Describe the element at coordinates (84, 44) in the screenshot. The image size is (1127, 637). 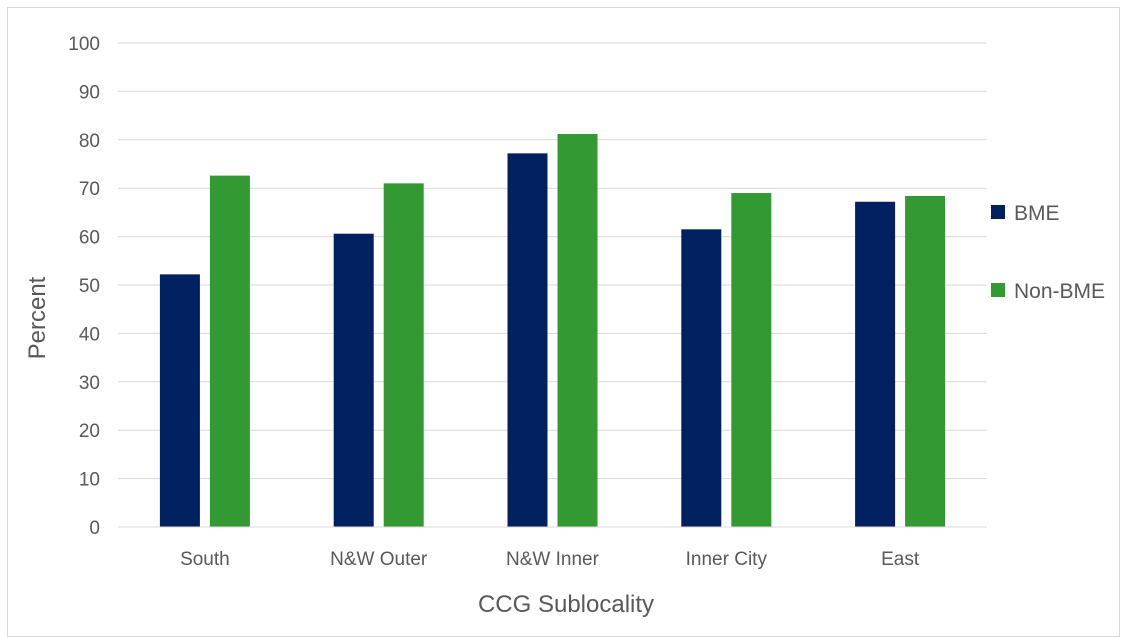
I see `y-tick-label: 100` at that location.